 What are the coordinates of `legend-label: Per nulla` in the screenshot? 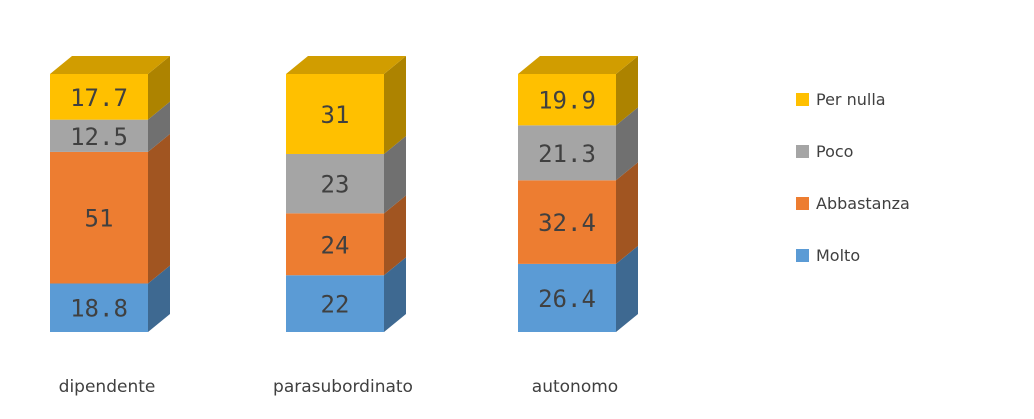 It's located at (851, 99).